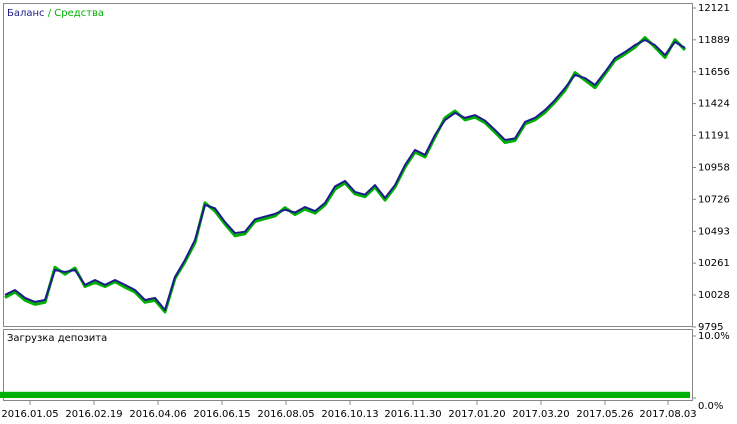 This screenshot has height=424, width=737. I want to click on x-tick-label: 2016.06.15, so click(221, 414).